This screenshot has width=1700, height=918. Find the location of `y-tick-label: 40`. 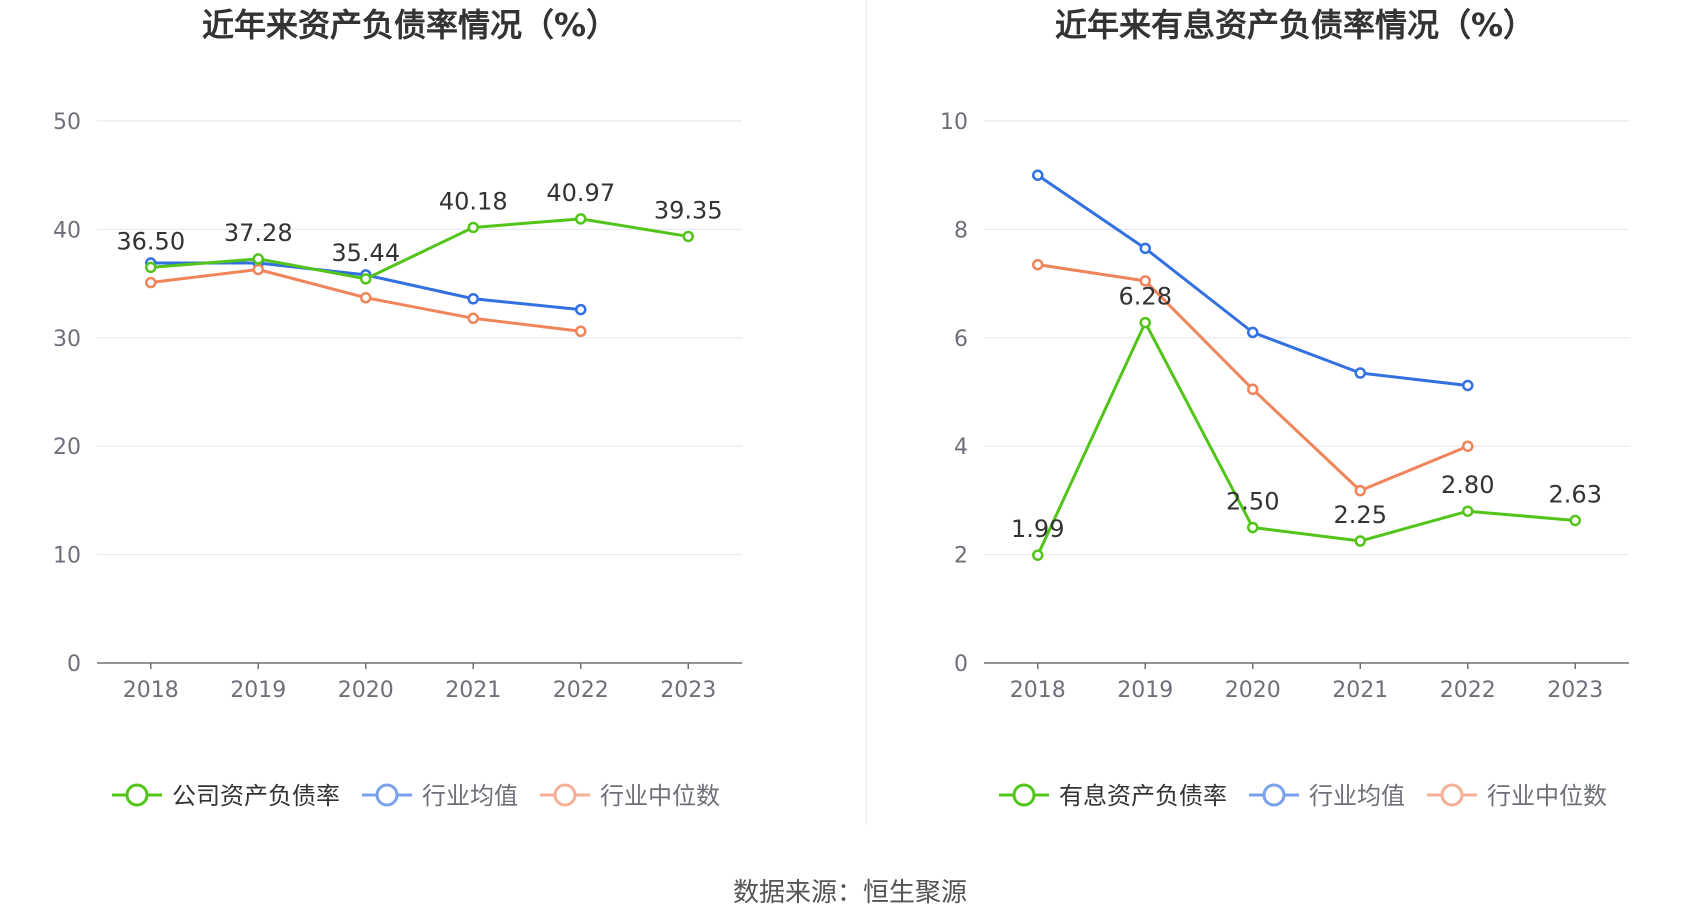

y-tick-label: 40 is located at coordinates (67, 230).